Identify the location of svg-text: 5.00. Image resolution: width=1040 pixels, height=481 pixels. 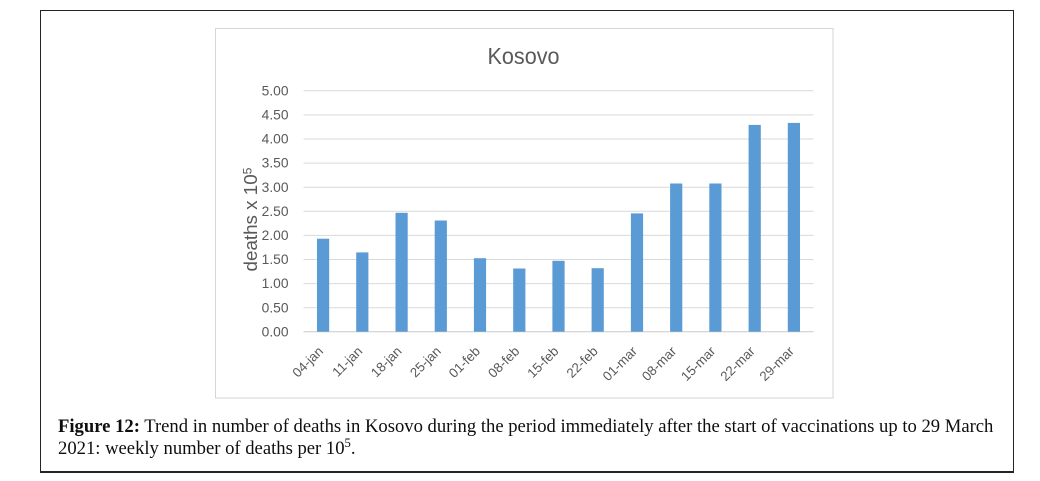
(274, 90).